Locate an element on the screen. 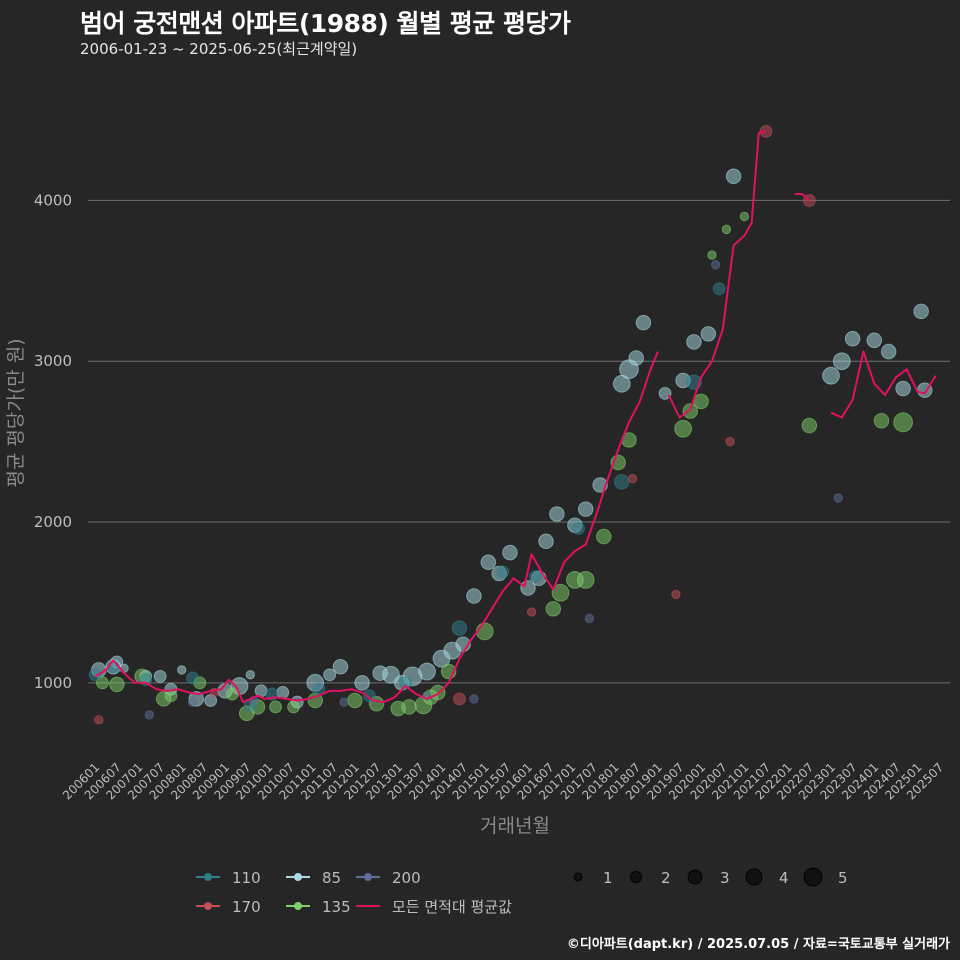 The width and height of the screenshot is (960, 960). legend-size: 1 2 3 4 5 is located at coordinates (710, 877).